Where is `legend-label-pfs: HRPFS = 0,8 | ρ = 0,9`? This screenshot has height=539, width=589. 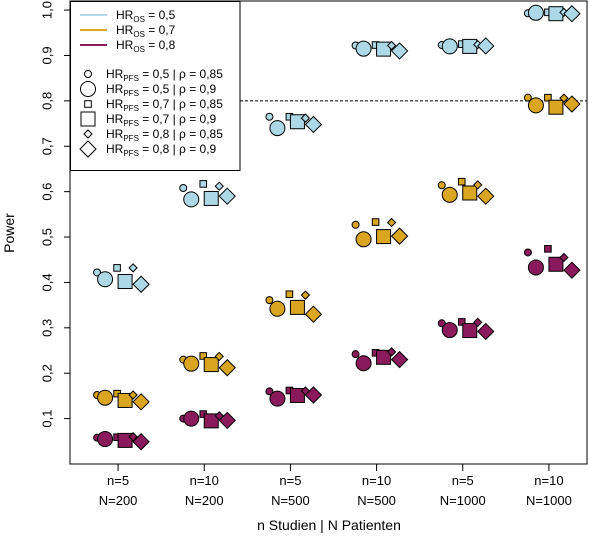 legend-label-pfs: HRPFS = 0,8 | ρ = 0,9 is located at coordinates (161, 150).